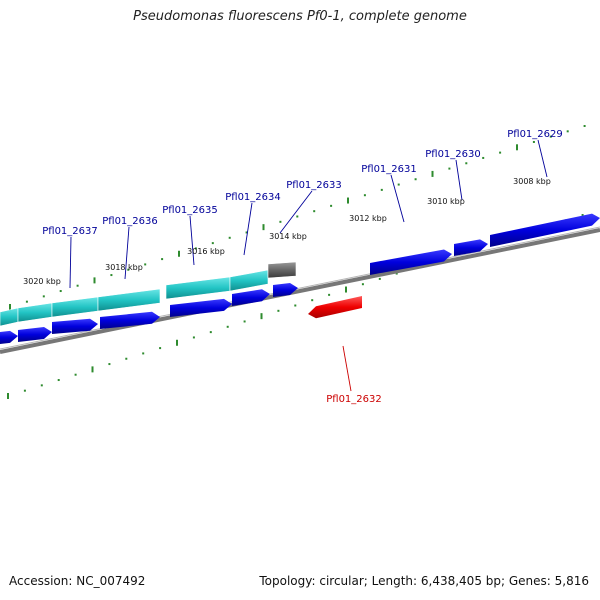  What do you see at coordinates (206, 251) in the screenshot?
I see `ruler-label: 3016 kbp` at bounding box center [206, 251].